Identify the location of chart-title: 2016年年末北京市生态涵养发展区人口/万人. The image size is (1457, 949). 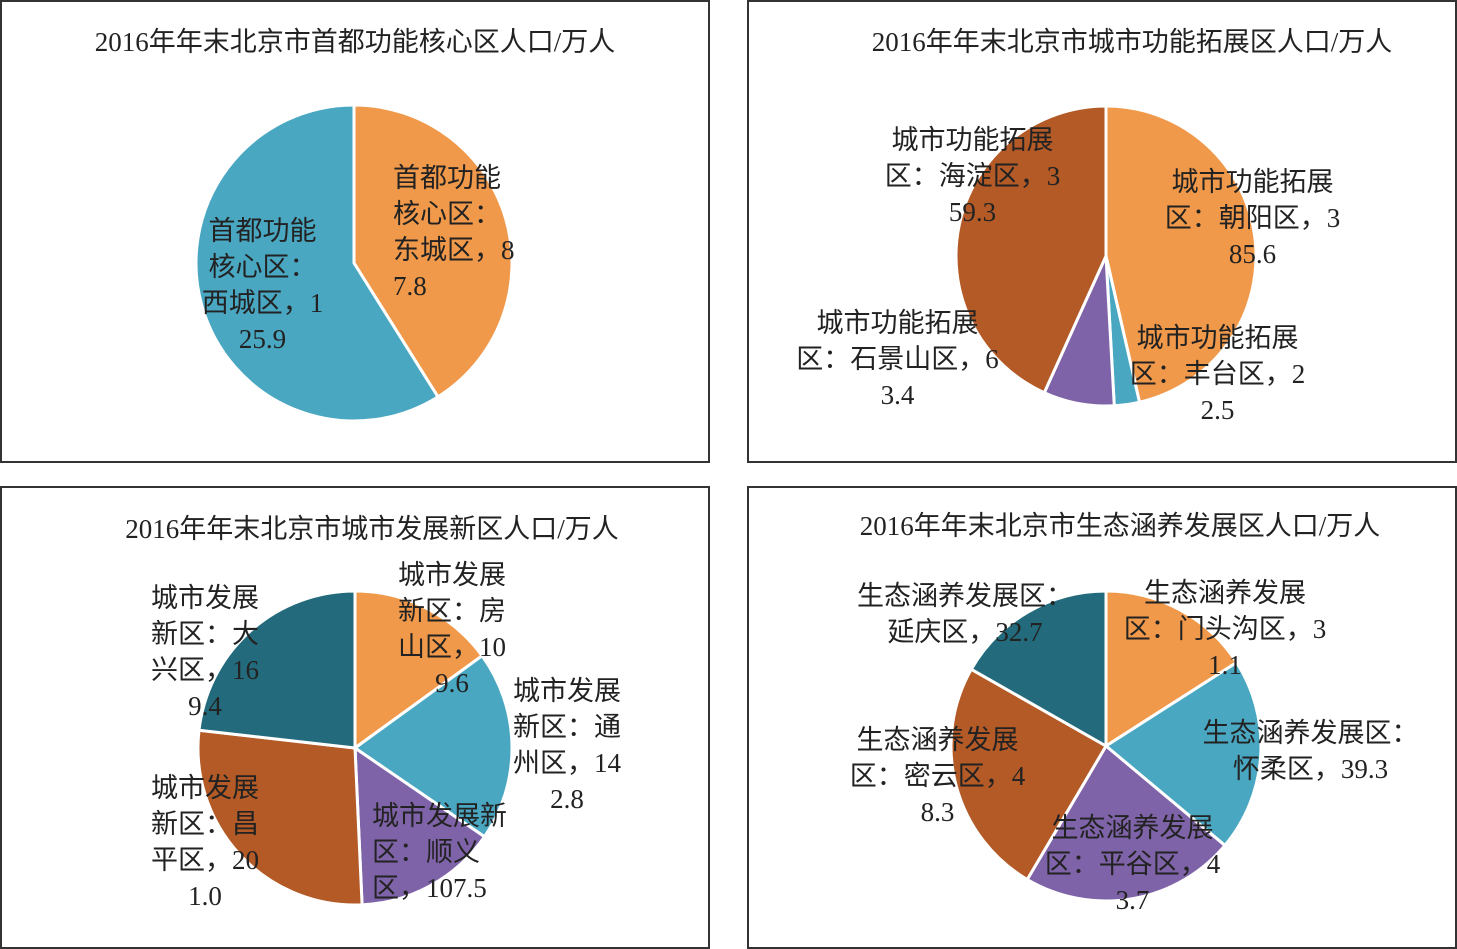
(1120, 526).